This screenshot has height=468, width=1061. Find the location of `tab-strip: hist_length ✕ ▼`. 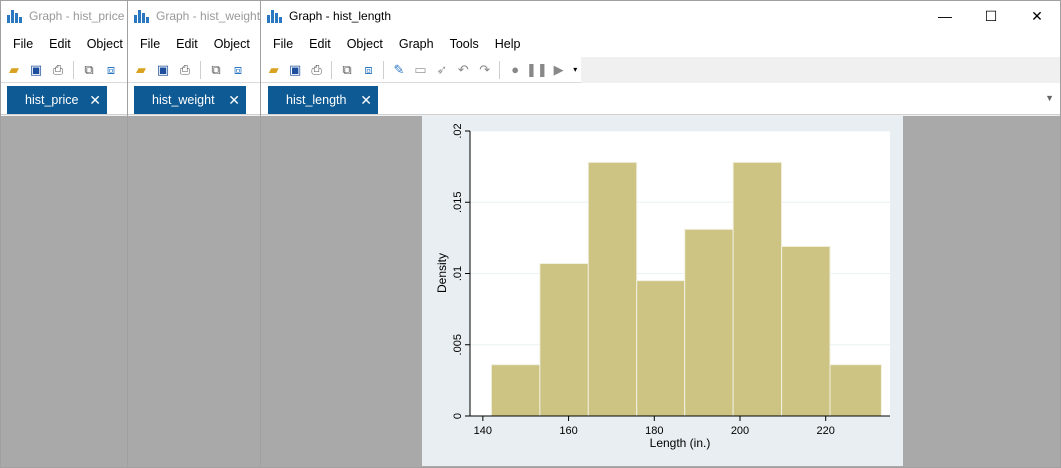

tab-strip: hist_length ✕ ▼ is located at coordinates (660, 99).